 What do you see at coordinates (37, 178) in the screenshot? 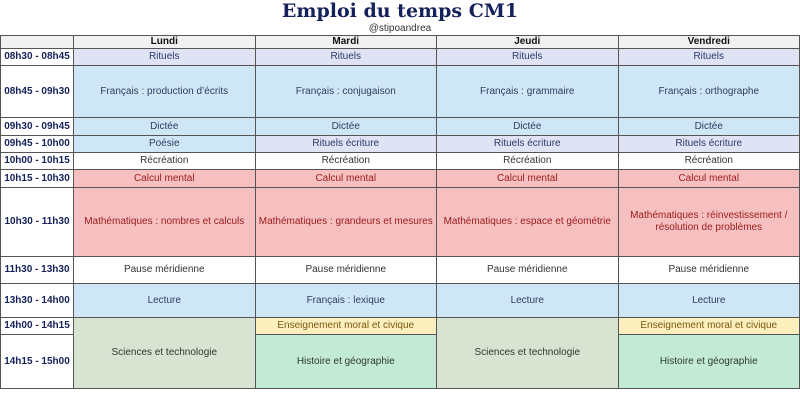
I see `time-slot: 10h15 - 10h30` at bounding box center [37, 178].